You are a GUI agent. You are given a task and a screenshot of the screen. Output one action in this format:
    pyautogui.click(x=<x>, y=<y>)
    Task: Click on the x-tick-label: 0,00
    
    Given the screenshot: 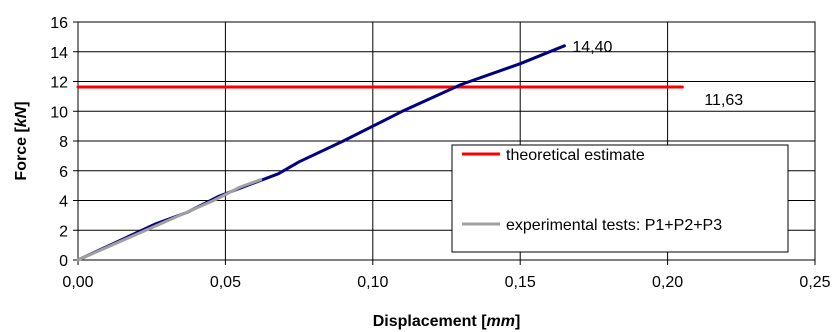 What is the action you would take?
    pyautogui.click(x=77, y=282)
    